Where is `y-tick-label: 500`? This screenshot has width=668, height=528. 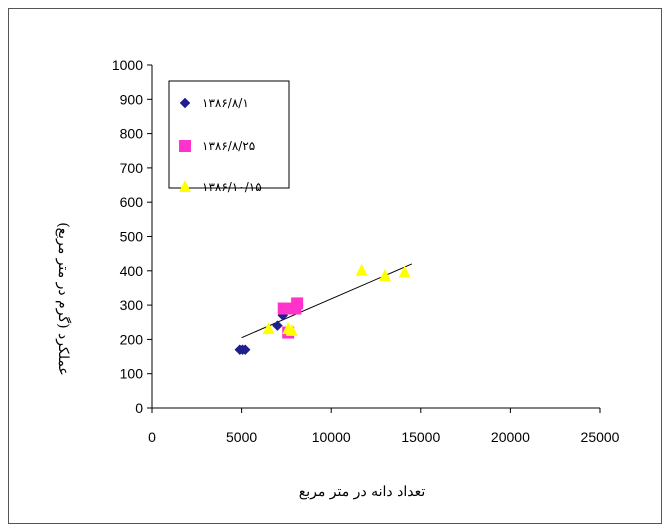
y-tick-label: 500 is located at coordinates (132, 237).